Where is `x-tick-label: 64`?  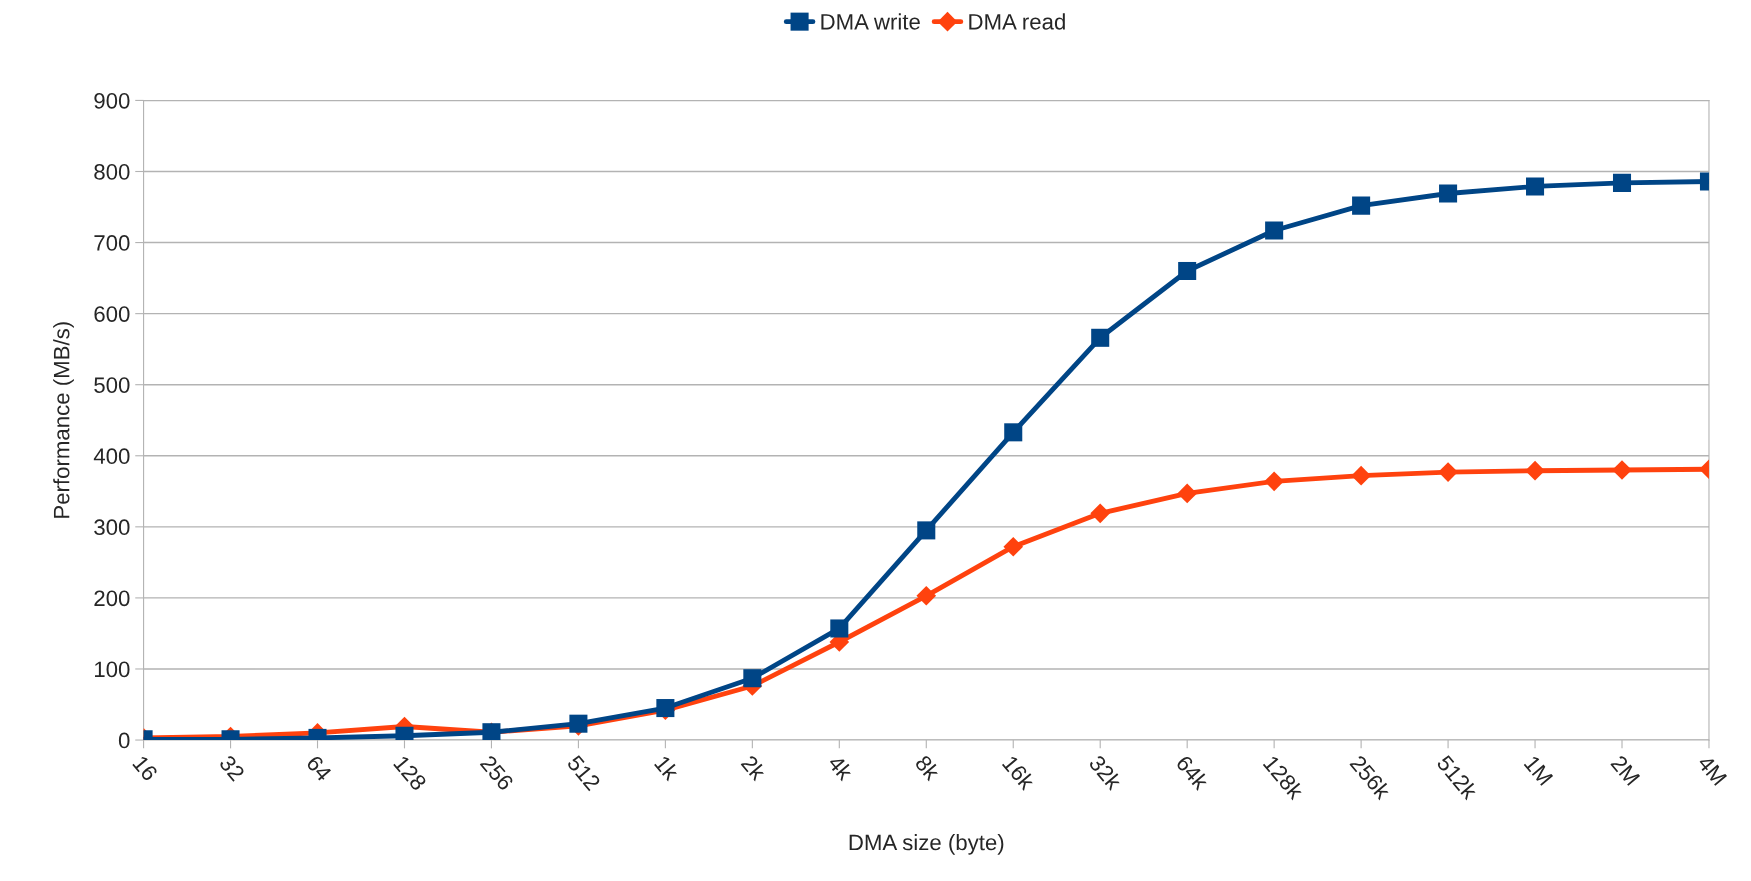 x-tick-label: 64 is located at coordinates (319, 768).